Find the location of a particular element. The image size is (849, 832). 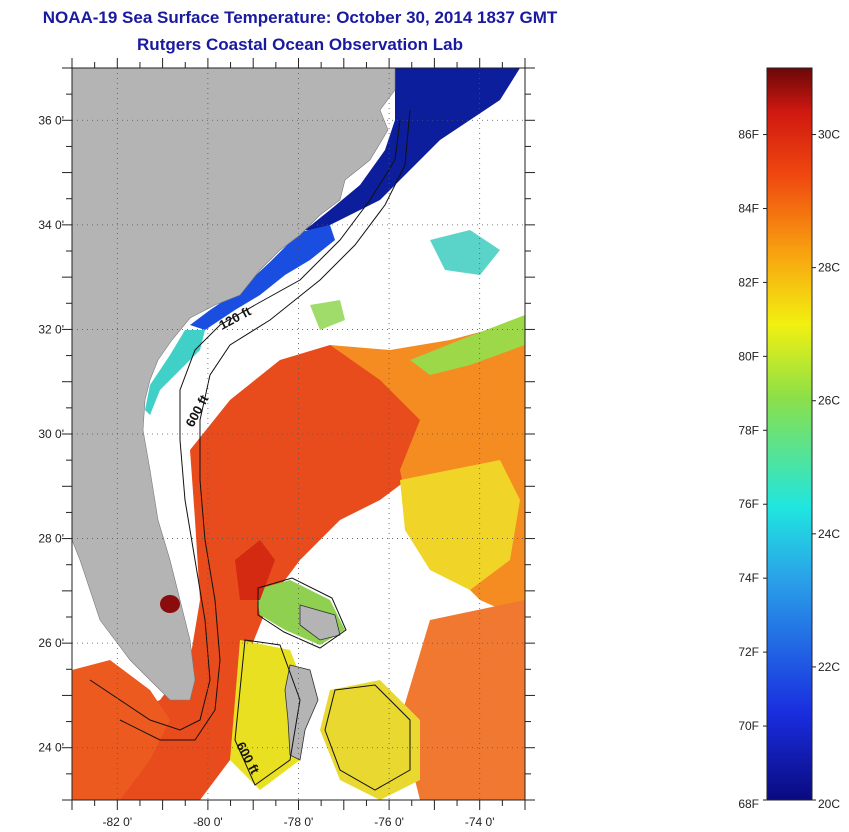

colorbar-f-label: 68F is located at coordinates (748, 804).